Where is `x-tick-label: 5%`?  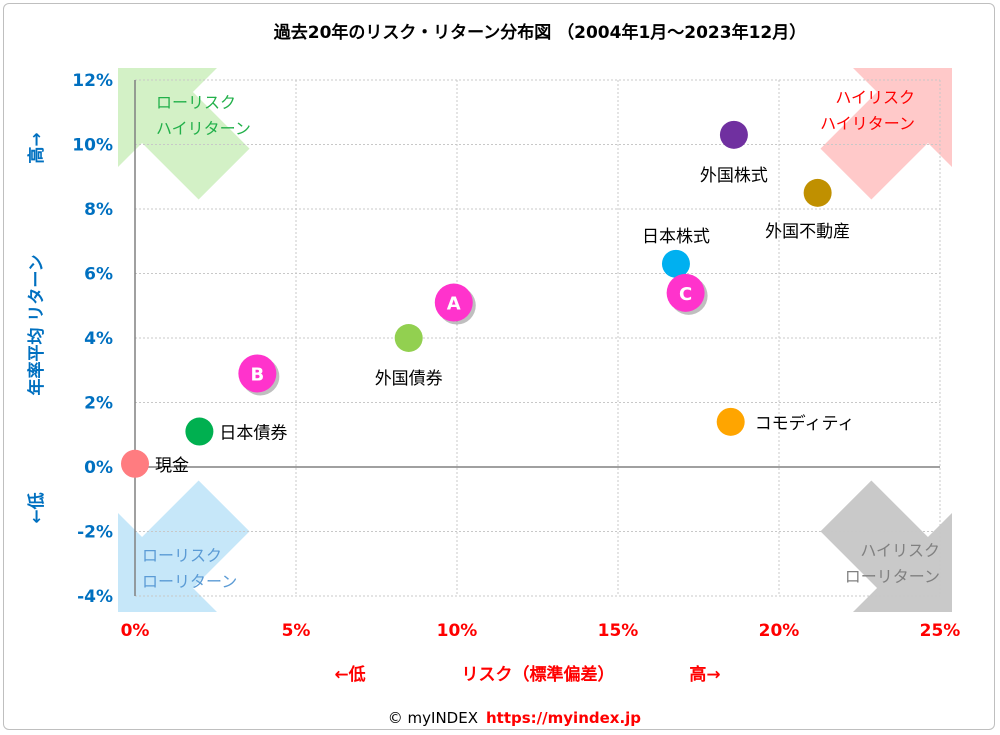
x-tick-label: 5% is located at coordinates (296, 631).